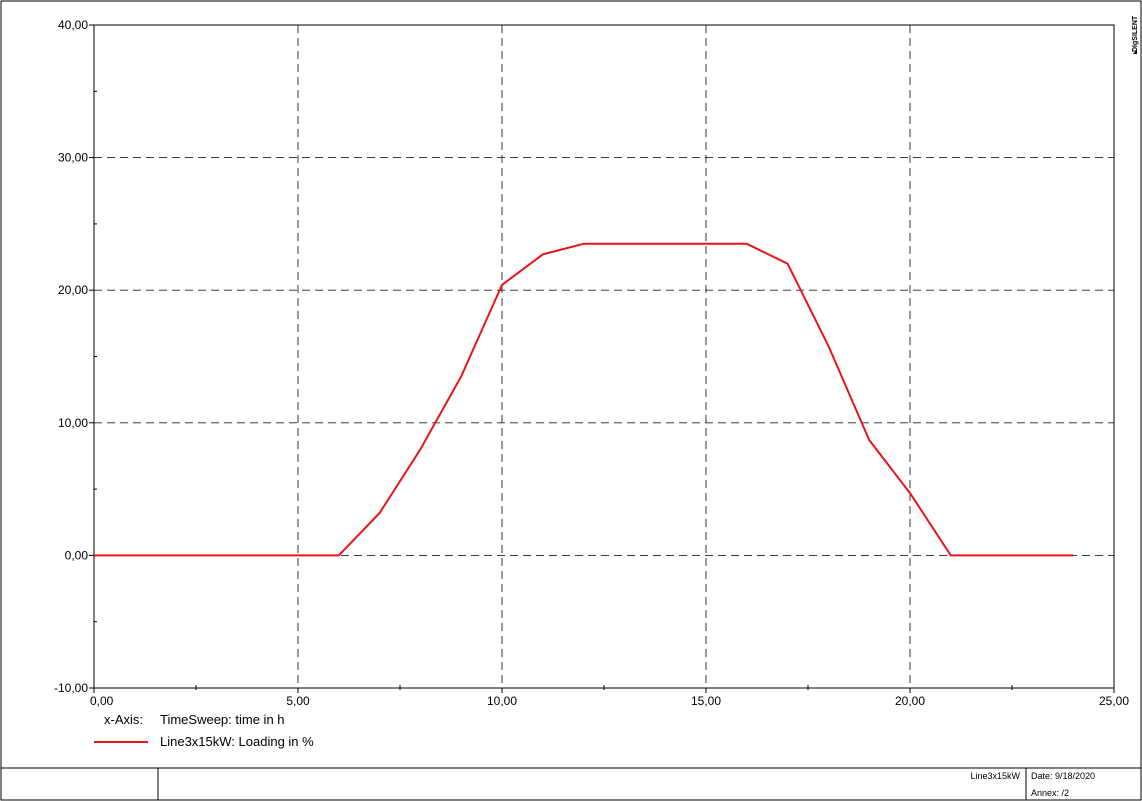 This screenshot has width=1142, height=801. Describe the element at coordinates (77, 555) in the screenshot. I see `y-tick-label: 0,00` at that location.